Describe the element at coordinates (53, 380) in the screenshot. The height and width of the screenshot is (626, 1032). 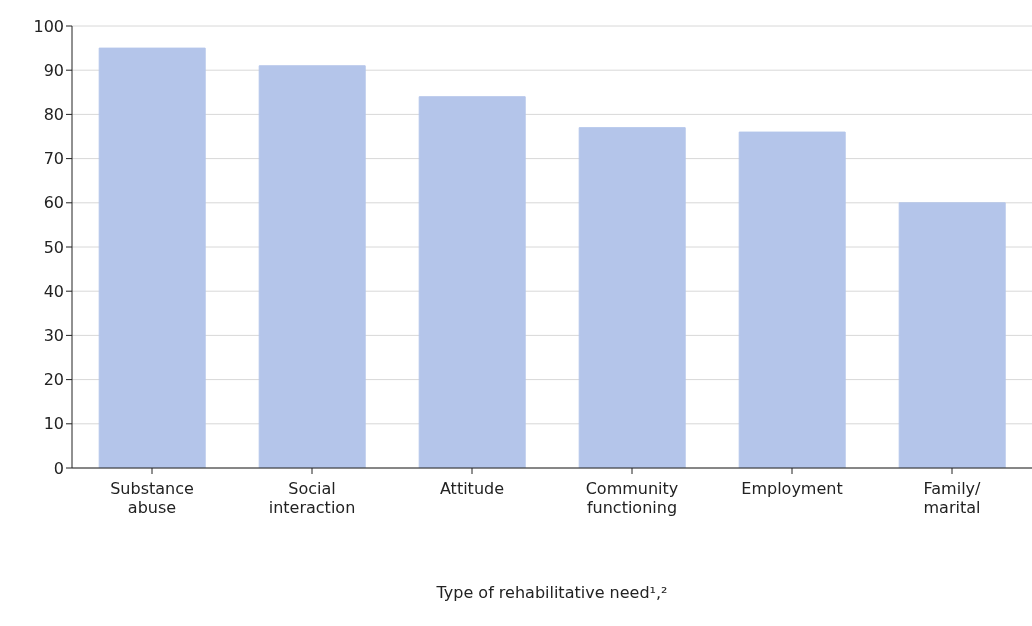
I see `y-tick-label: 20` at that location.